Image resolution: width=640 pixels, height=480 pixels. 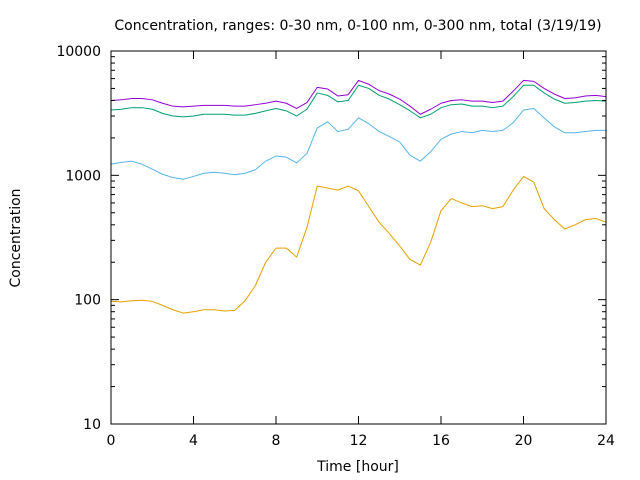 I want to click on y-axis-label: Concentration, so click(x=16, y=237).